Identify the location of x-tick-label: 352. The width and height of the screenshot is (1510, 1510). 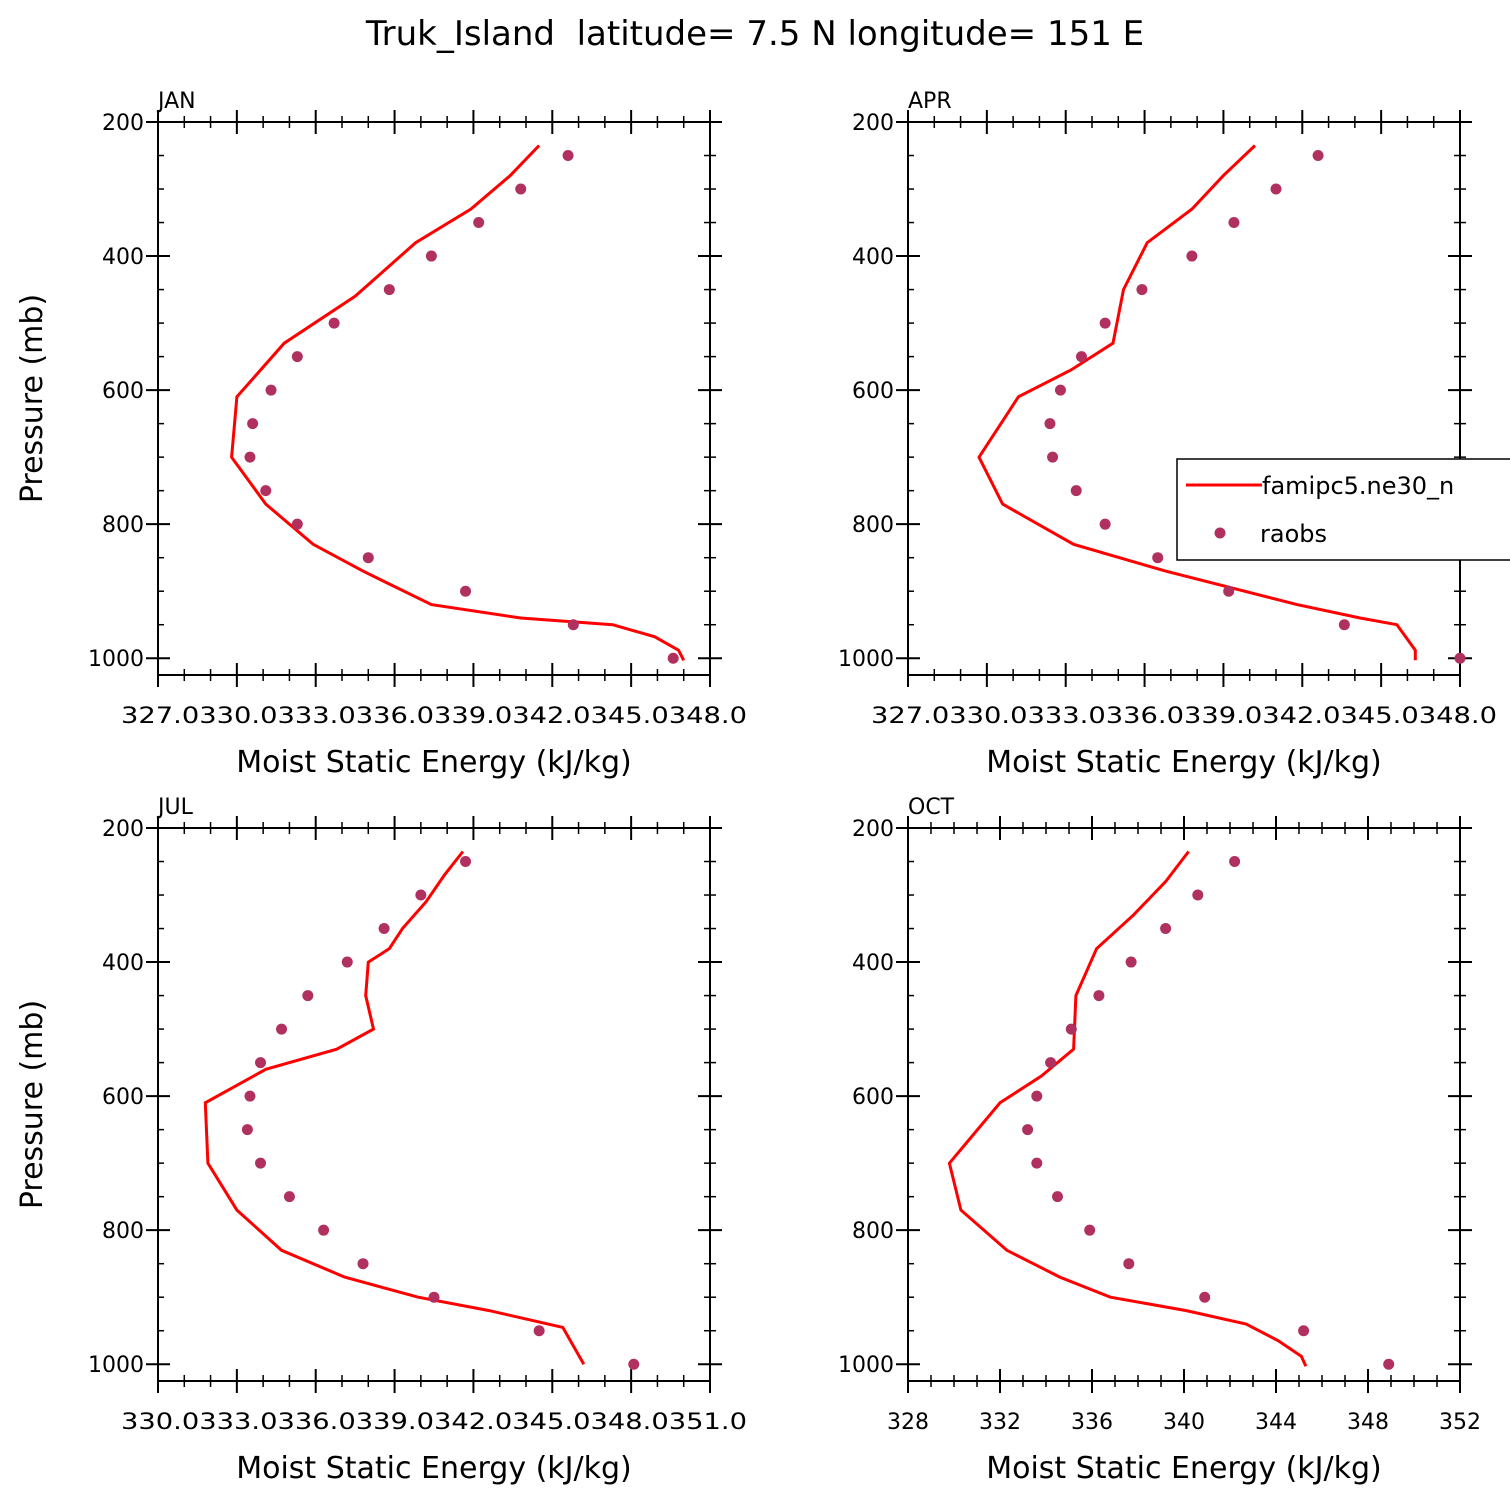
(1460, 1422).